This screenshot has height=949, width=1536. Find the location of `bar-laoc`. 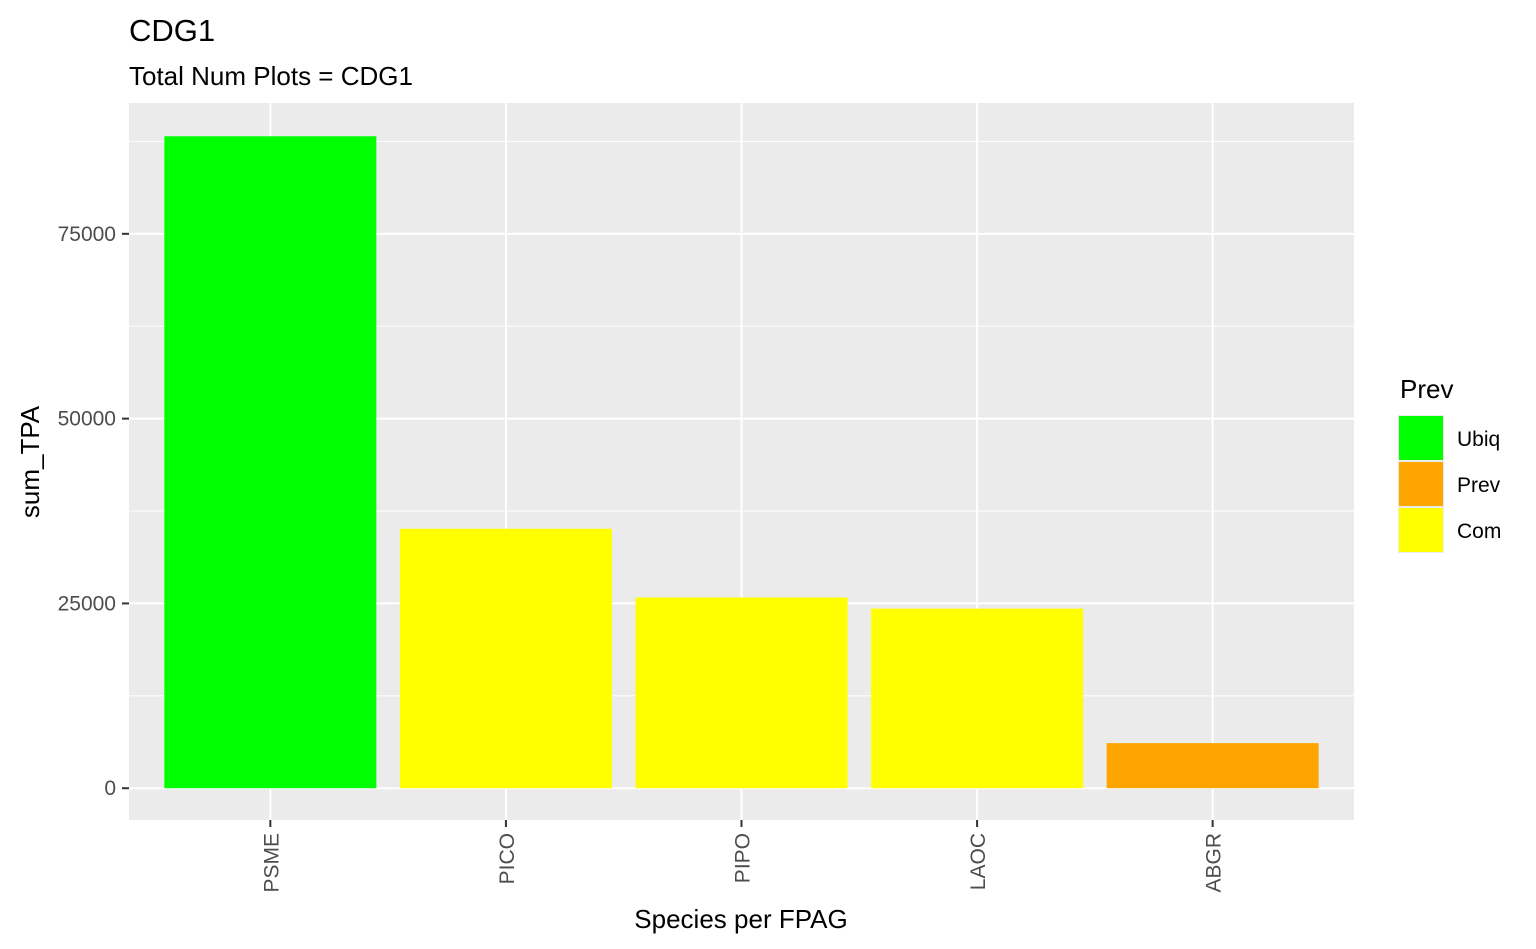

bar-laoc is located at coordinates (977, 698).